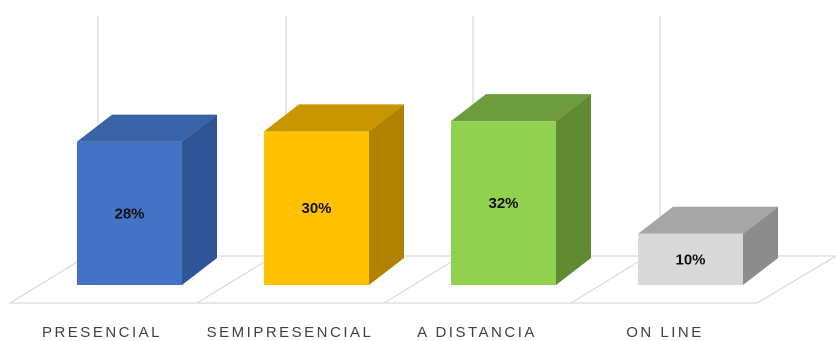 This screenshot has height=341, width=836. I want to click on bar-3: 32%, so click(521, 189).